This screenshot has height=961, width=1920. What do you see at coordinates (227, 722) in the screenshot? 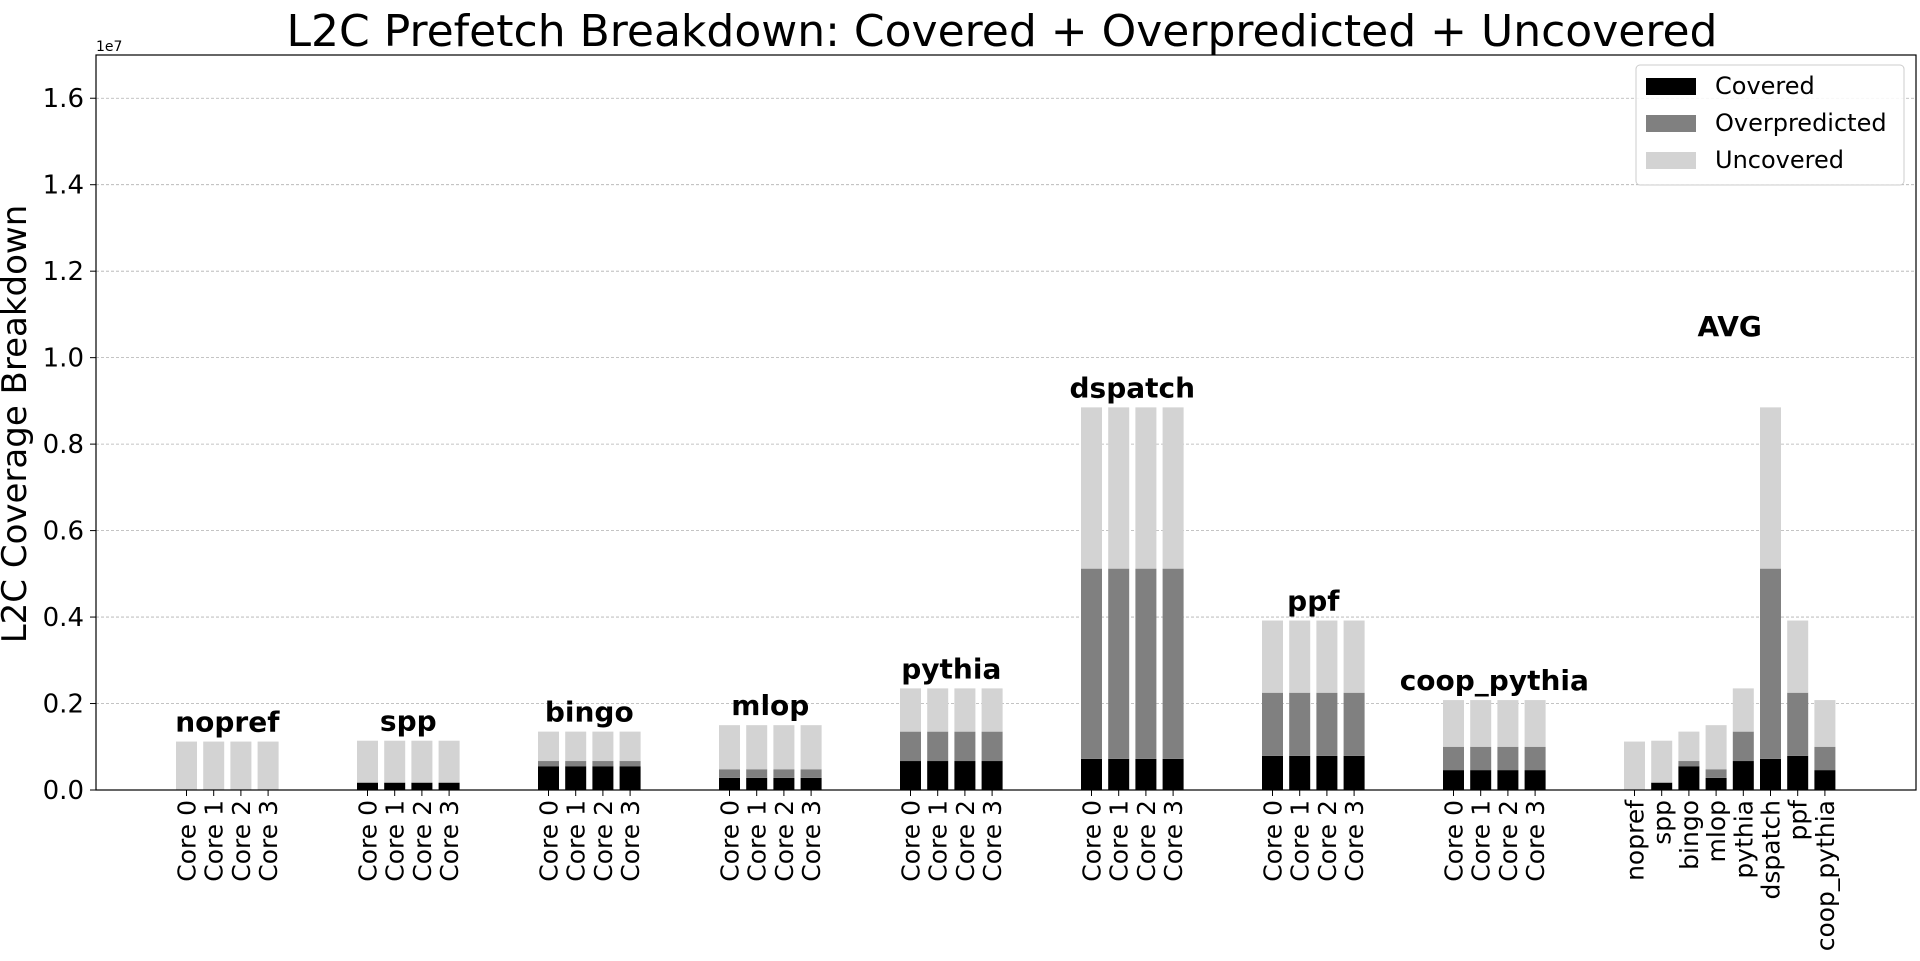
I see `group-label: nopref` at bounding box center [227, 722].